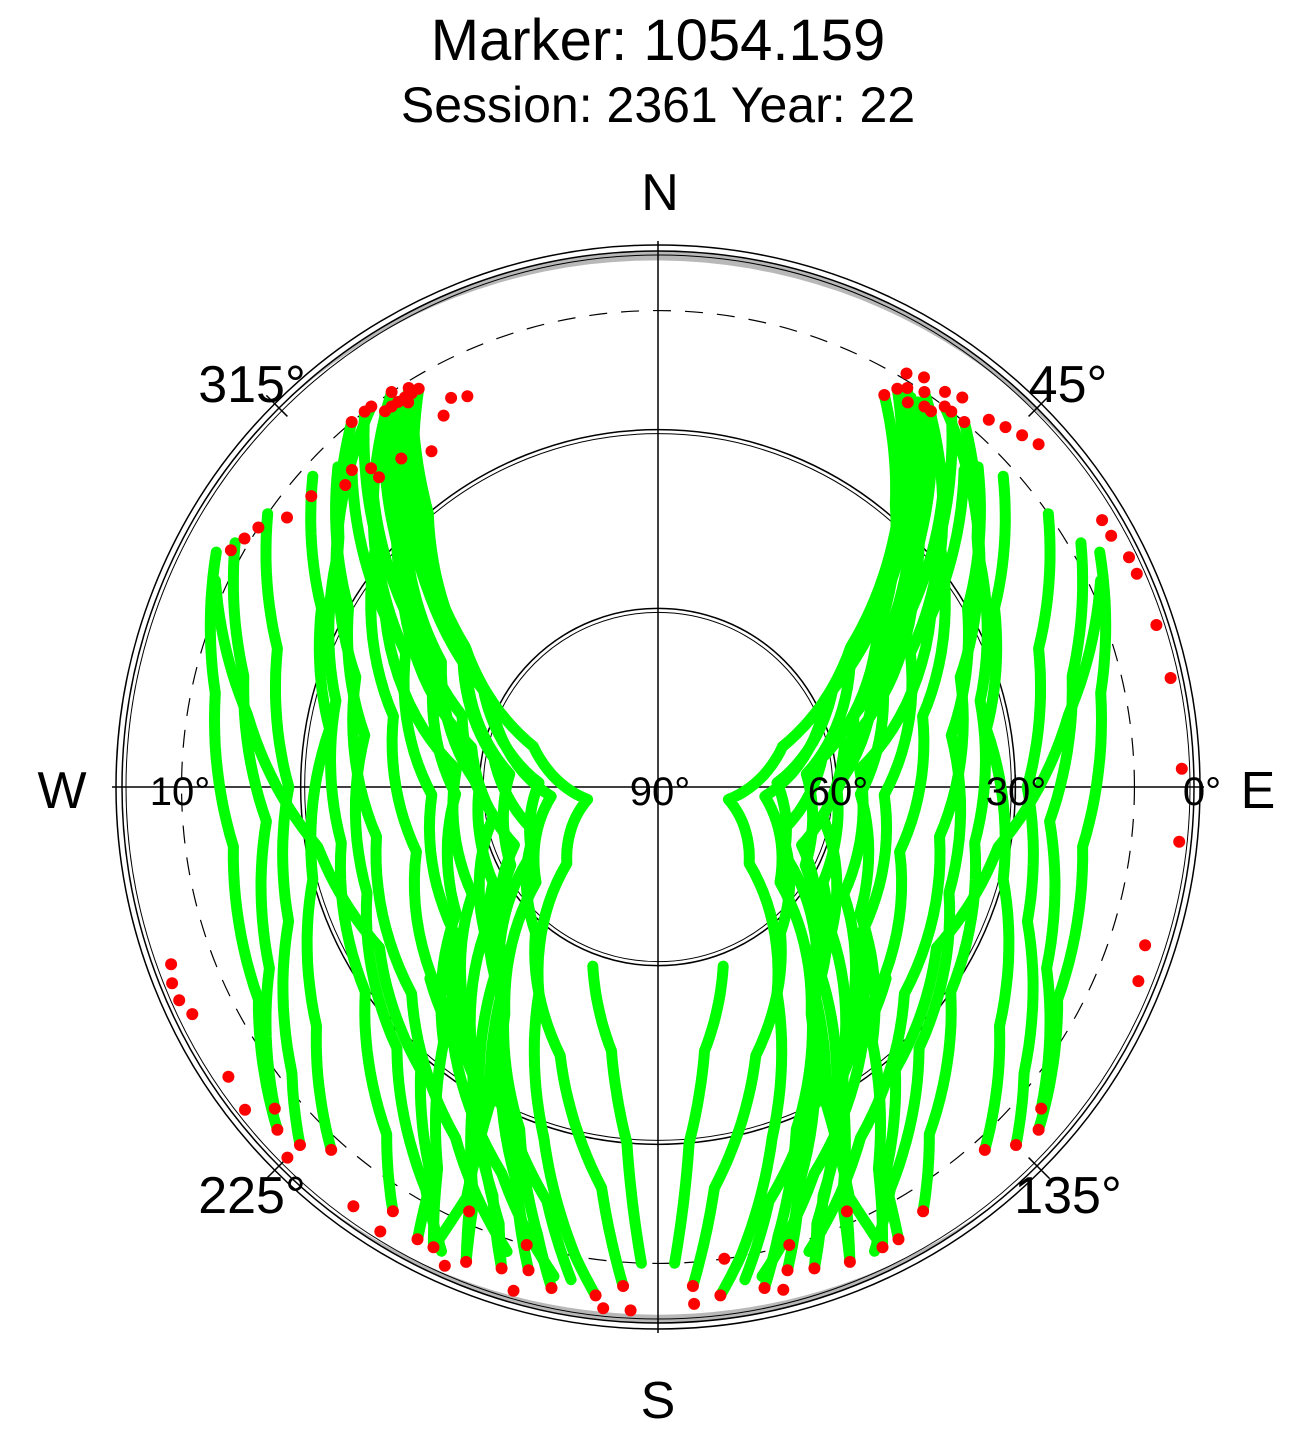  I want to click on chart-title: Marker: 1054.159, so click(658, 40).